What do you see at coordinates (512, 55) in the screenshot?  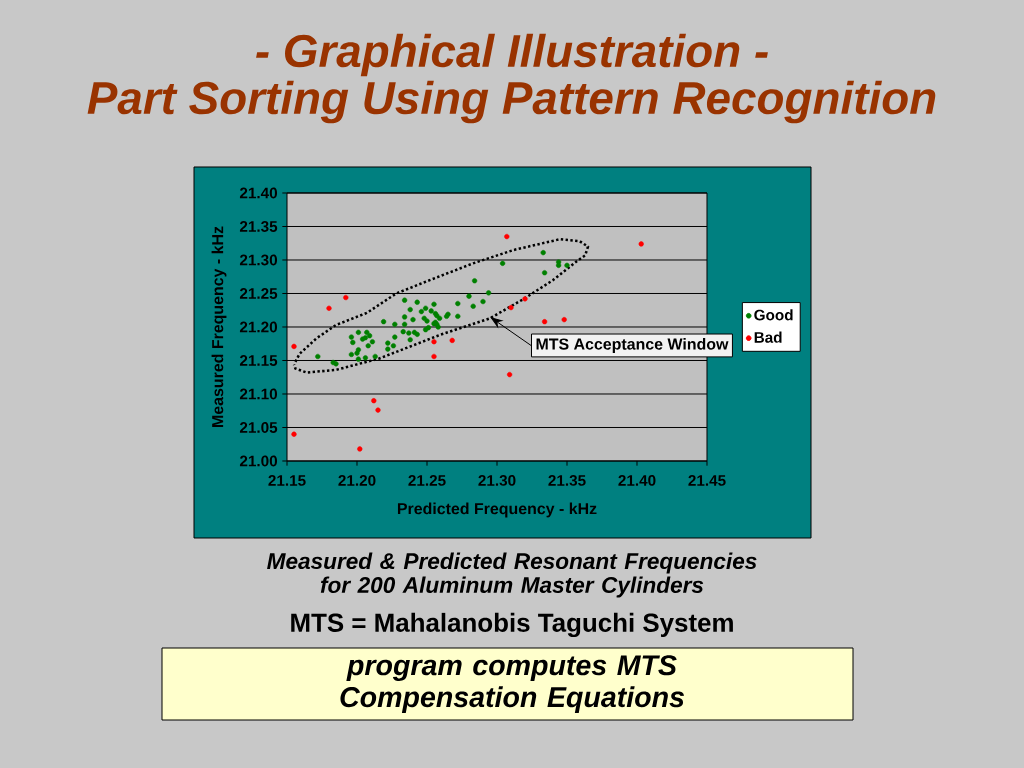 I see `chart-title: - Graphical Illustration -` at bounding box center [512, 55].